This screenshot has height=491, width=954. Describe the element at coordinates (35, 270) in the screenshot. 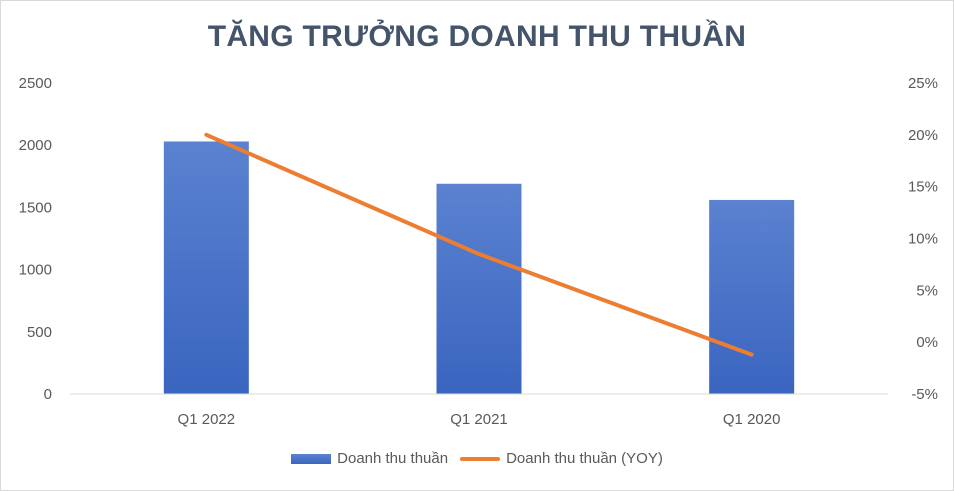

I see `left-axis-tick-label: 1000` at that location.